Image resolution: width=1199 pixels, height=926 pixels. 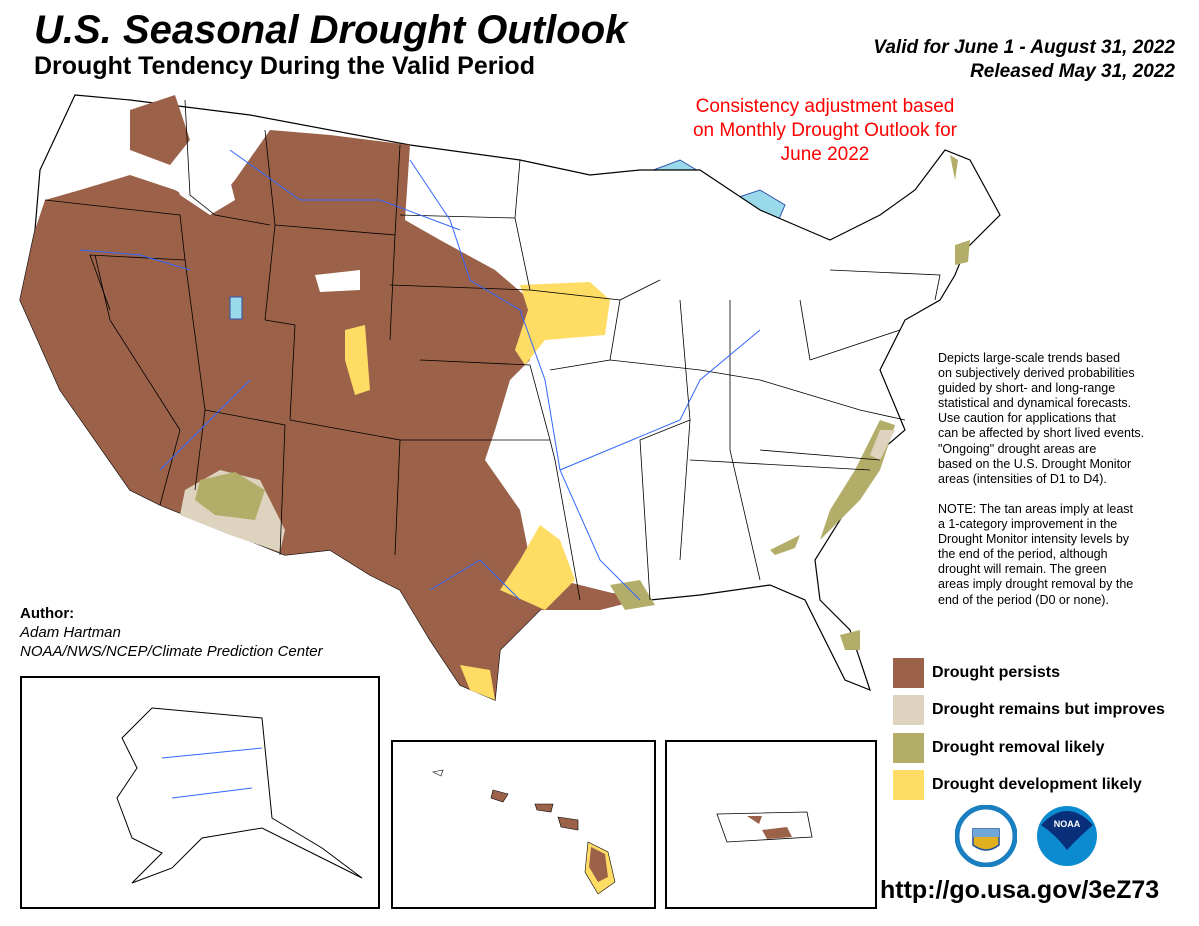 I want to click on noaa-logo: NOAA, so click(x=1067, y=836).